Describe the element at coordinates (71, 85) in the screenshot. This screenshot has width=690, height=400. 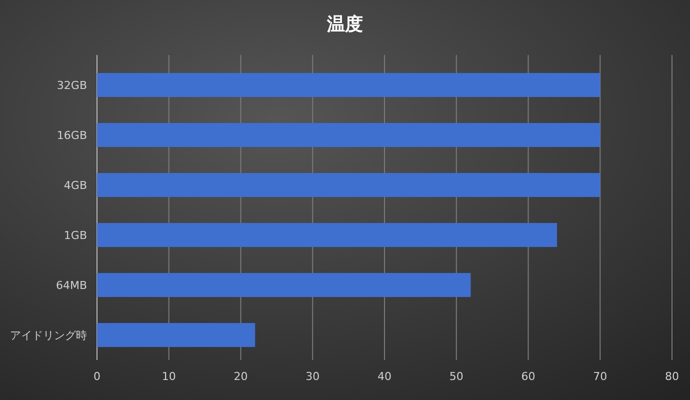
I see `y-tick-label: 32GB` at that location.